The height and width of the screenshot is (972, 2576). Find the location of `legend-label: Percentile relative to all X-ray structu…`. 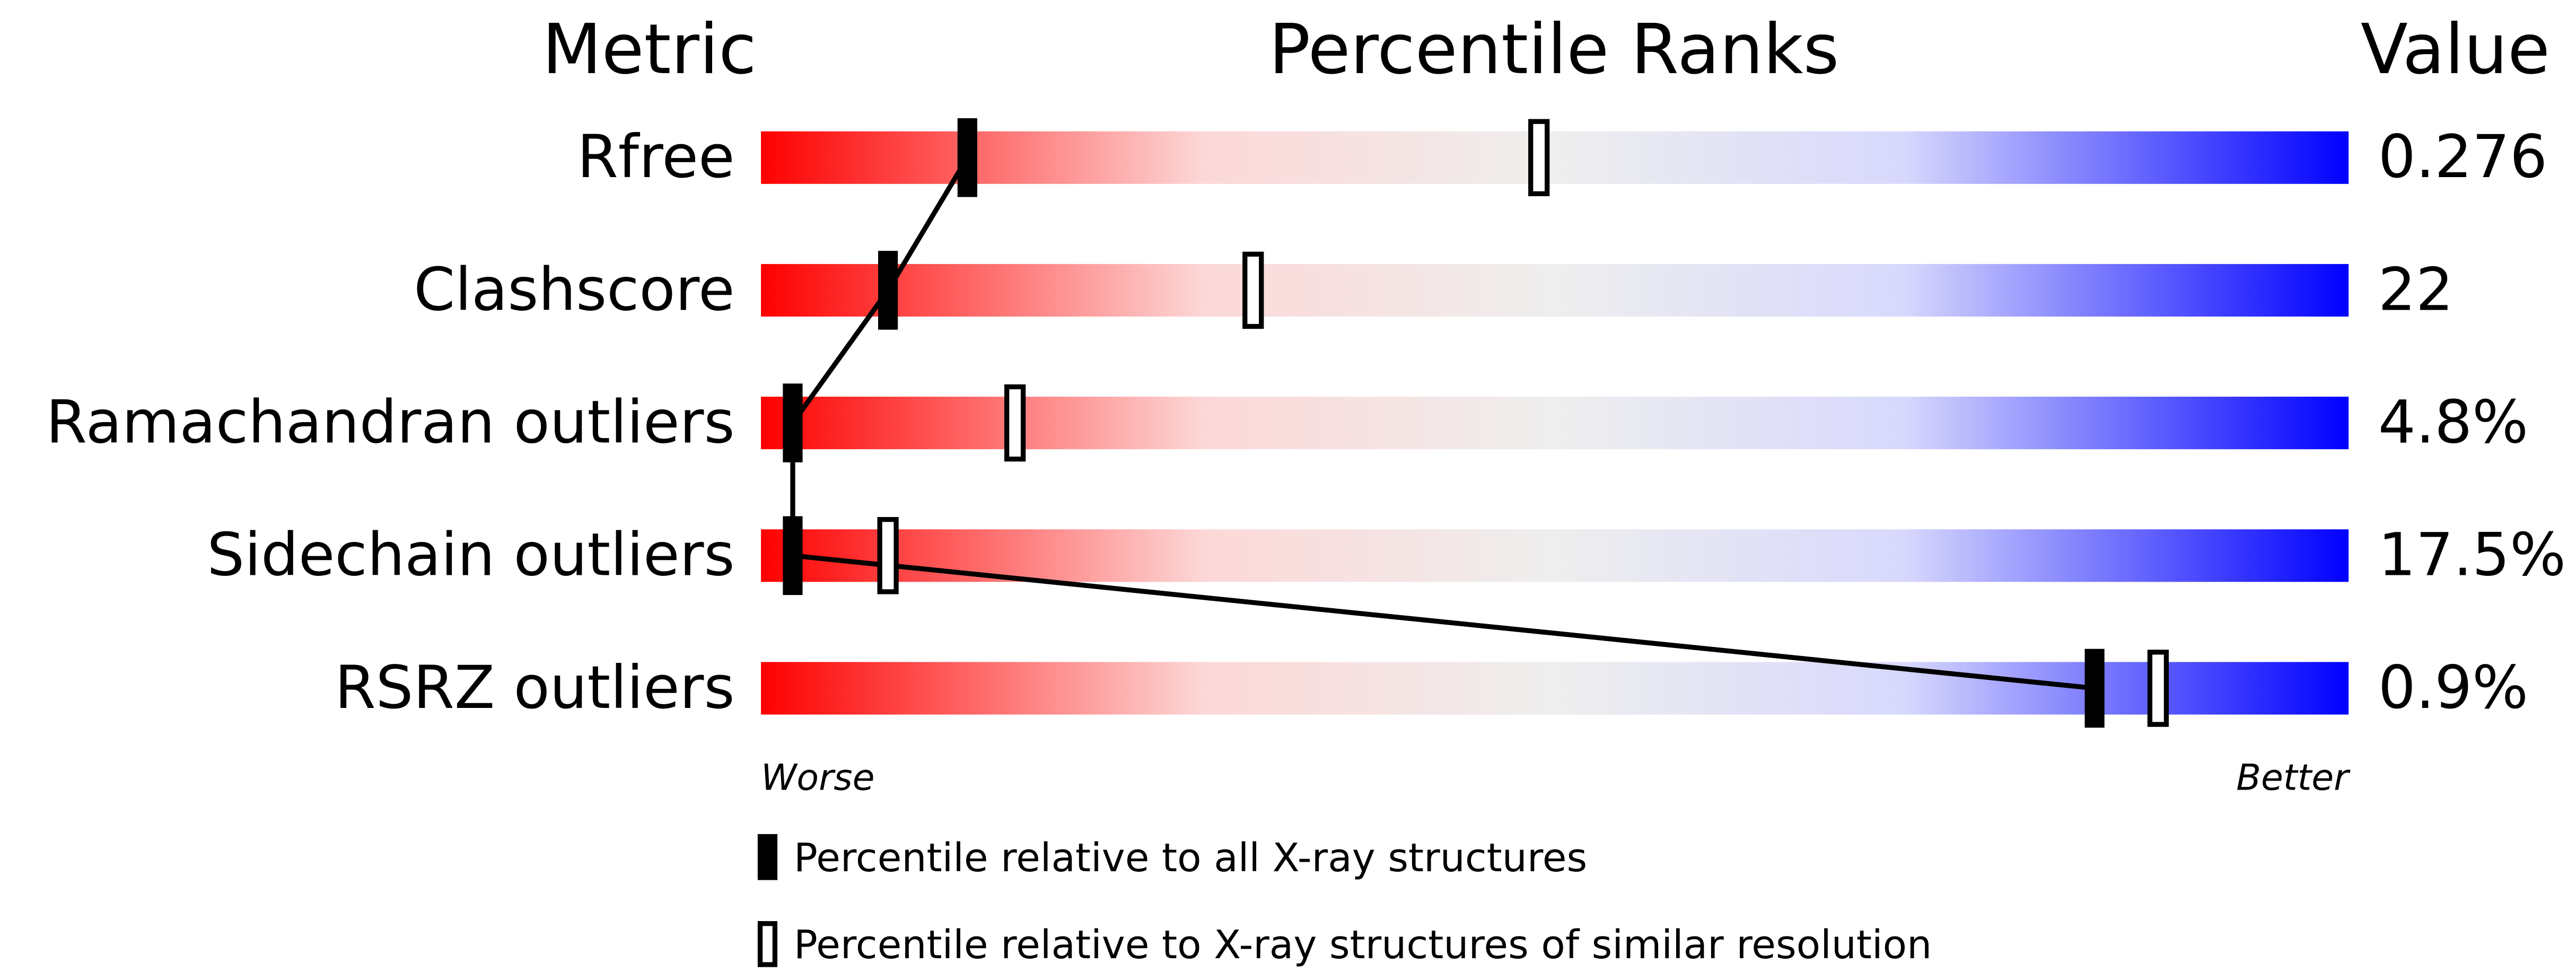

legend-label: Percentile relative to all X-ray structu… is located at coordinates (1190, 858).